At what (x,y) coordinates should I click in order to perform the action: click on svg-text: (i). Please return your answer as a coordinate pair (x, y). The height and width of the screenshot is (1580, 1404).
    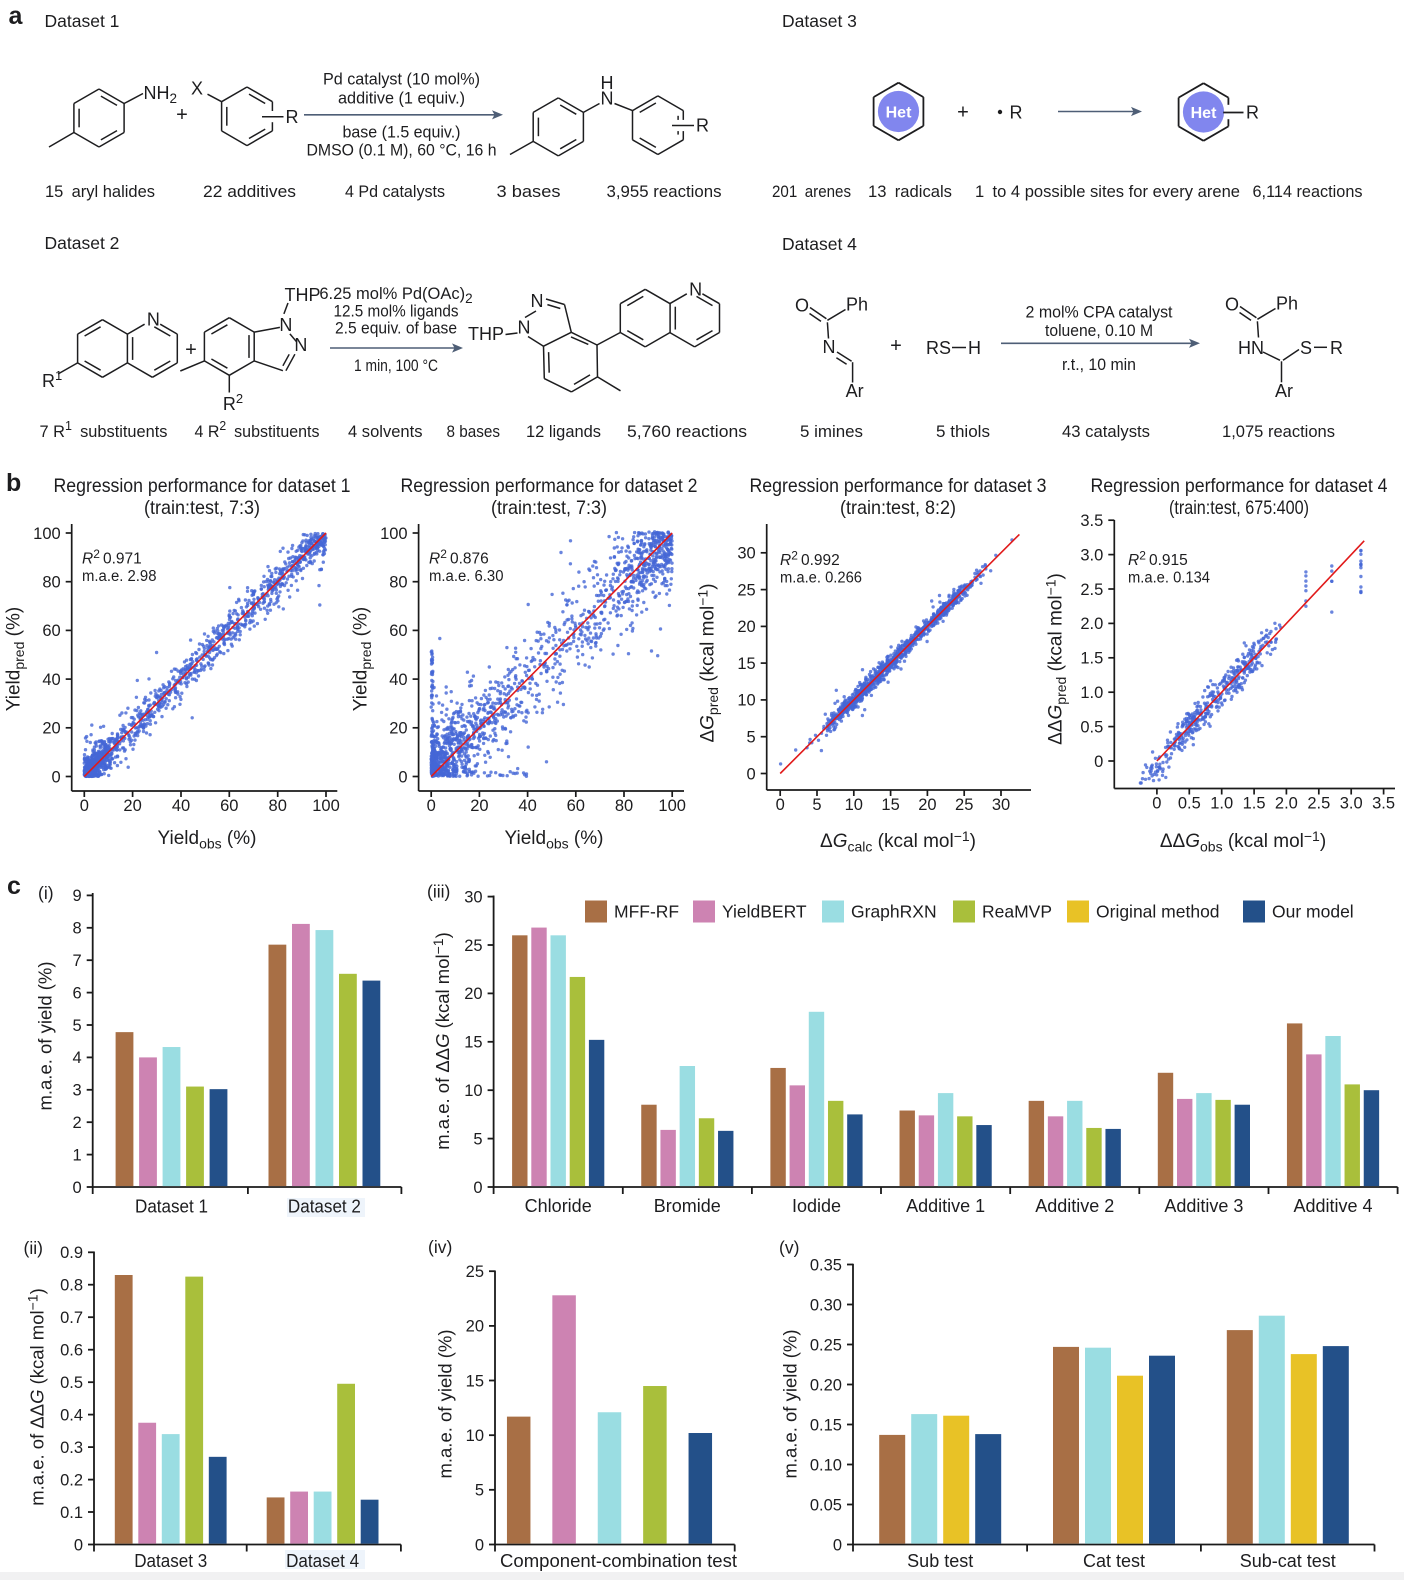
    Looking at the image, I should click on (46, 893).